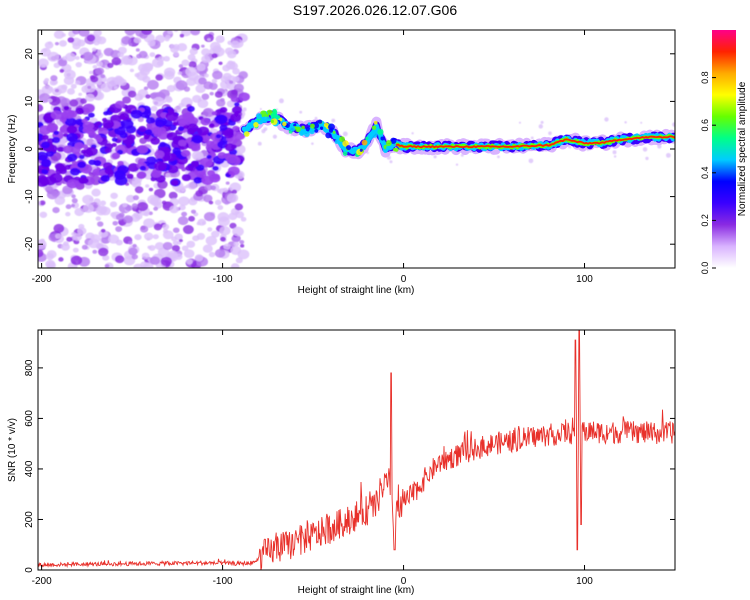  What do you see at coordinates (742, 148) in the screenshot?
I see `colorbar-label: Normalized spectral amplitude` at bounding box center [742, 148].